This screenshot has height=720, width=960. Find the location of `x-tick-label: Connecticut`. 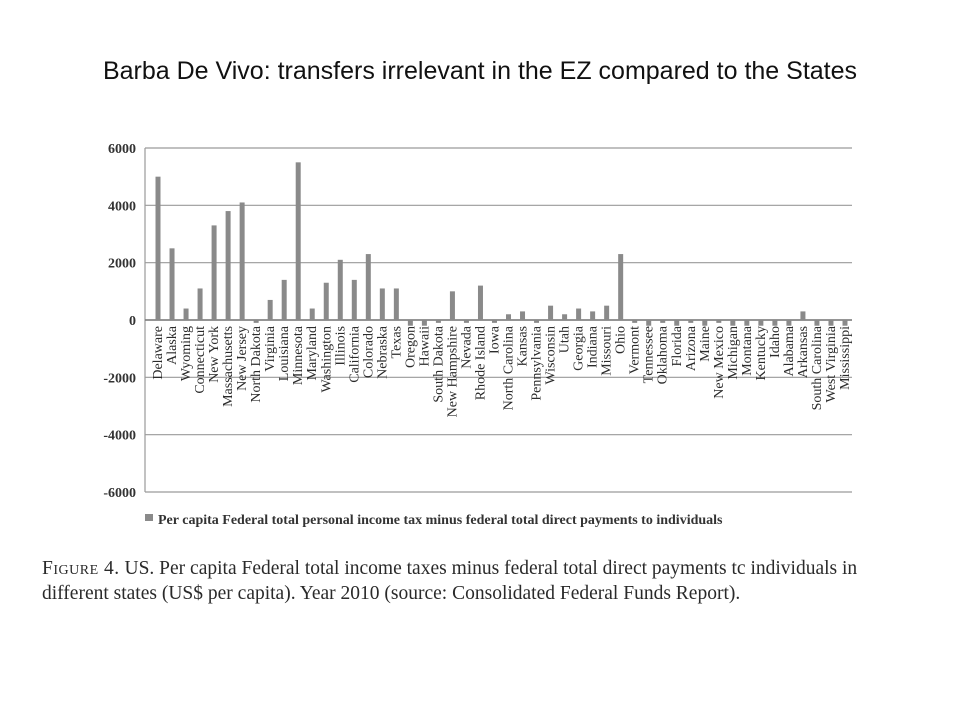

x-tick-label: Connecticut is located at coordinates (200, 360).